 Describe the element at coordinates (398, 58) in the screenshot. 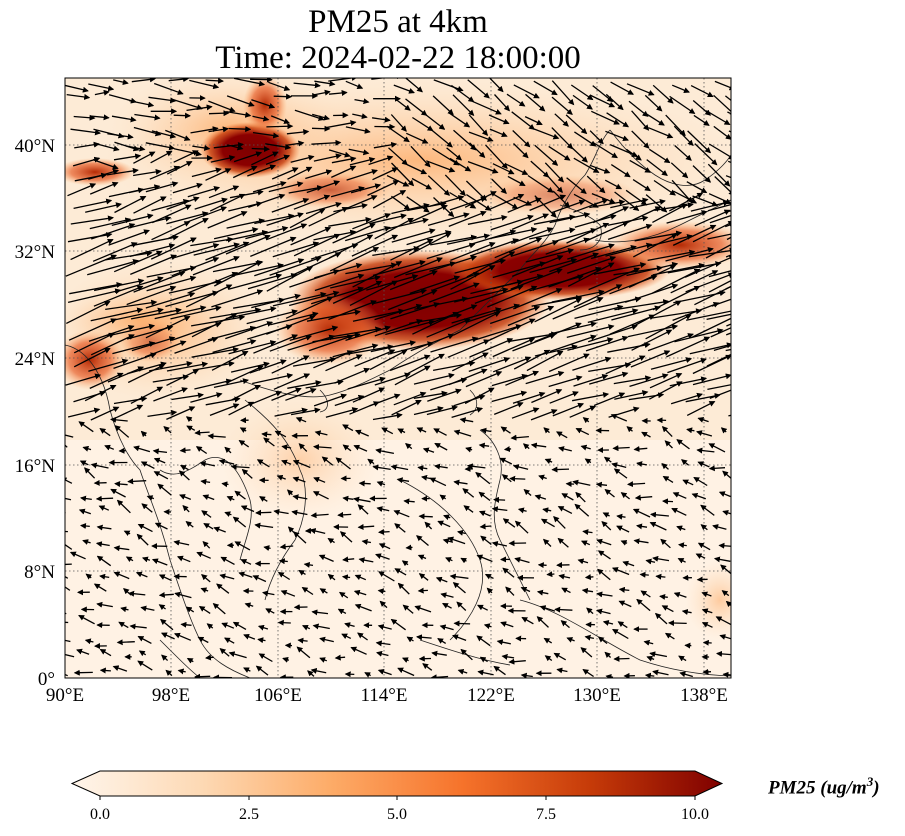

I see `map-timestamp: Time: 2024-02-22 18:00:00` at that location.